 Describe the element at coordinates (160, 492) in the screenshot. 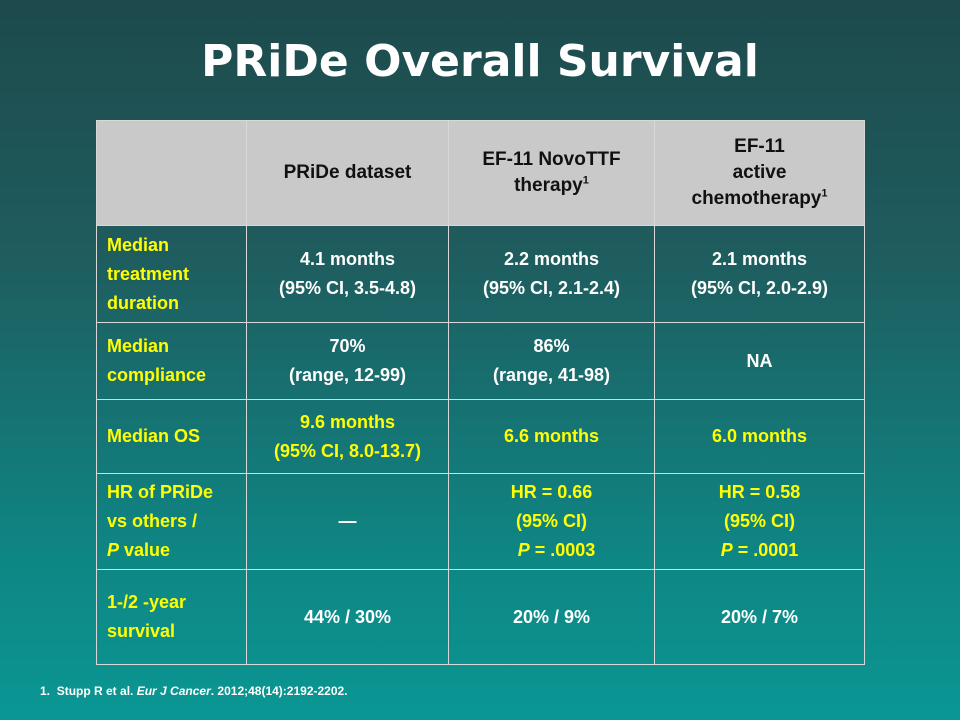

I see `row-label-line: HR of PRiDe` at that location.